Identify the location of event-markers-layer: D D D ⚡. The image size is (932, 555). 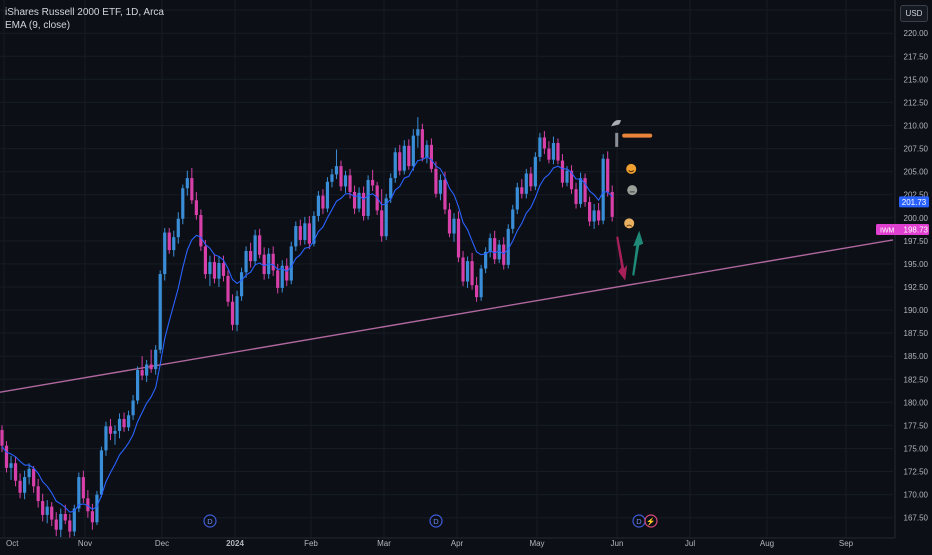
(430, 521).